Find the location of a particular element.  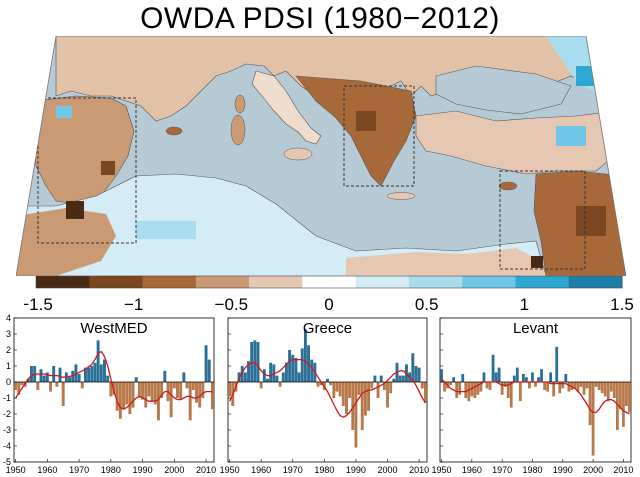

sicily is located at coordinates (298, 154).